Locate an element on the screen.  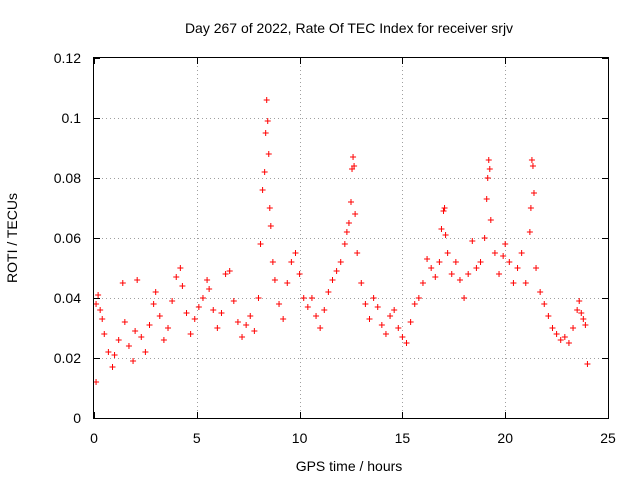
y-tick-labels: 0 0.02 0.04 0.06 0.08 0.1 0.12 is located at coordinates (67, 238).